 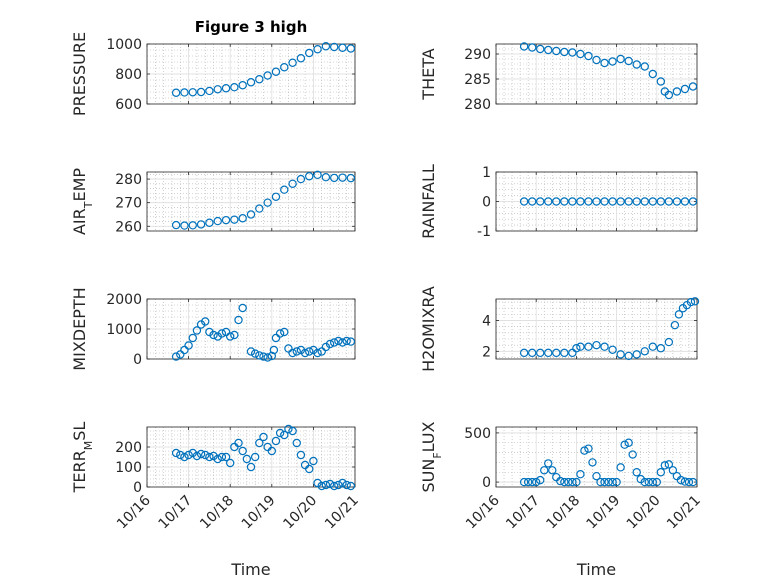 What do you see at coordinates (124, 45) in the screenshot?
I see `y-tick-label: 1000` at bounding box center [124, 45].